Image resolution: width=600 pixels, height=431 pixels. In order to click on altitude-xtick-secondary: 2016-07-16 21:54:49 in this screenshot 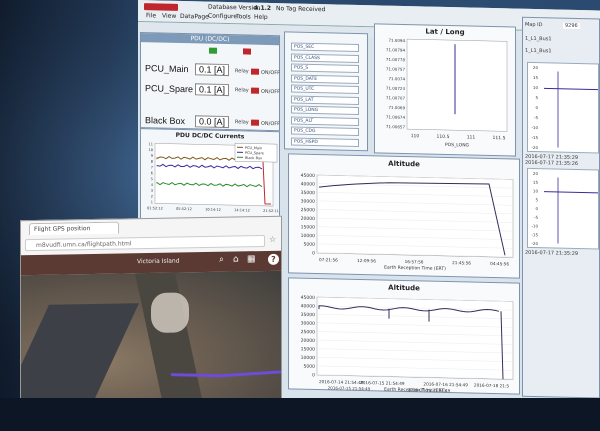, I will do `click(429, 390)`.